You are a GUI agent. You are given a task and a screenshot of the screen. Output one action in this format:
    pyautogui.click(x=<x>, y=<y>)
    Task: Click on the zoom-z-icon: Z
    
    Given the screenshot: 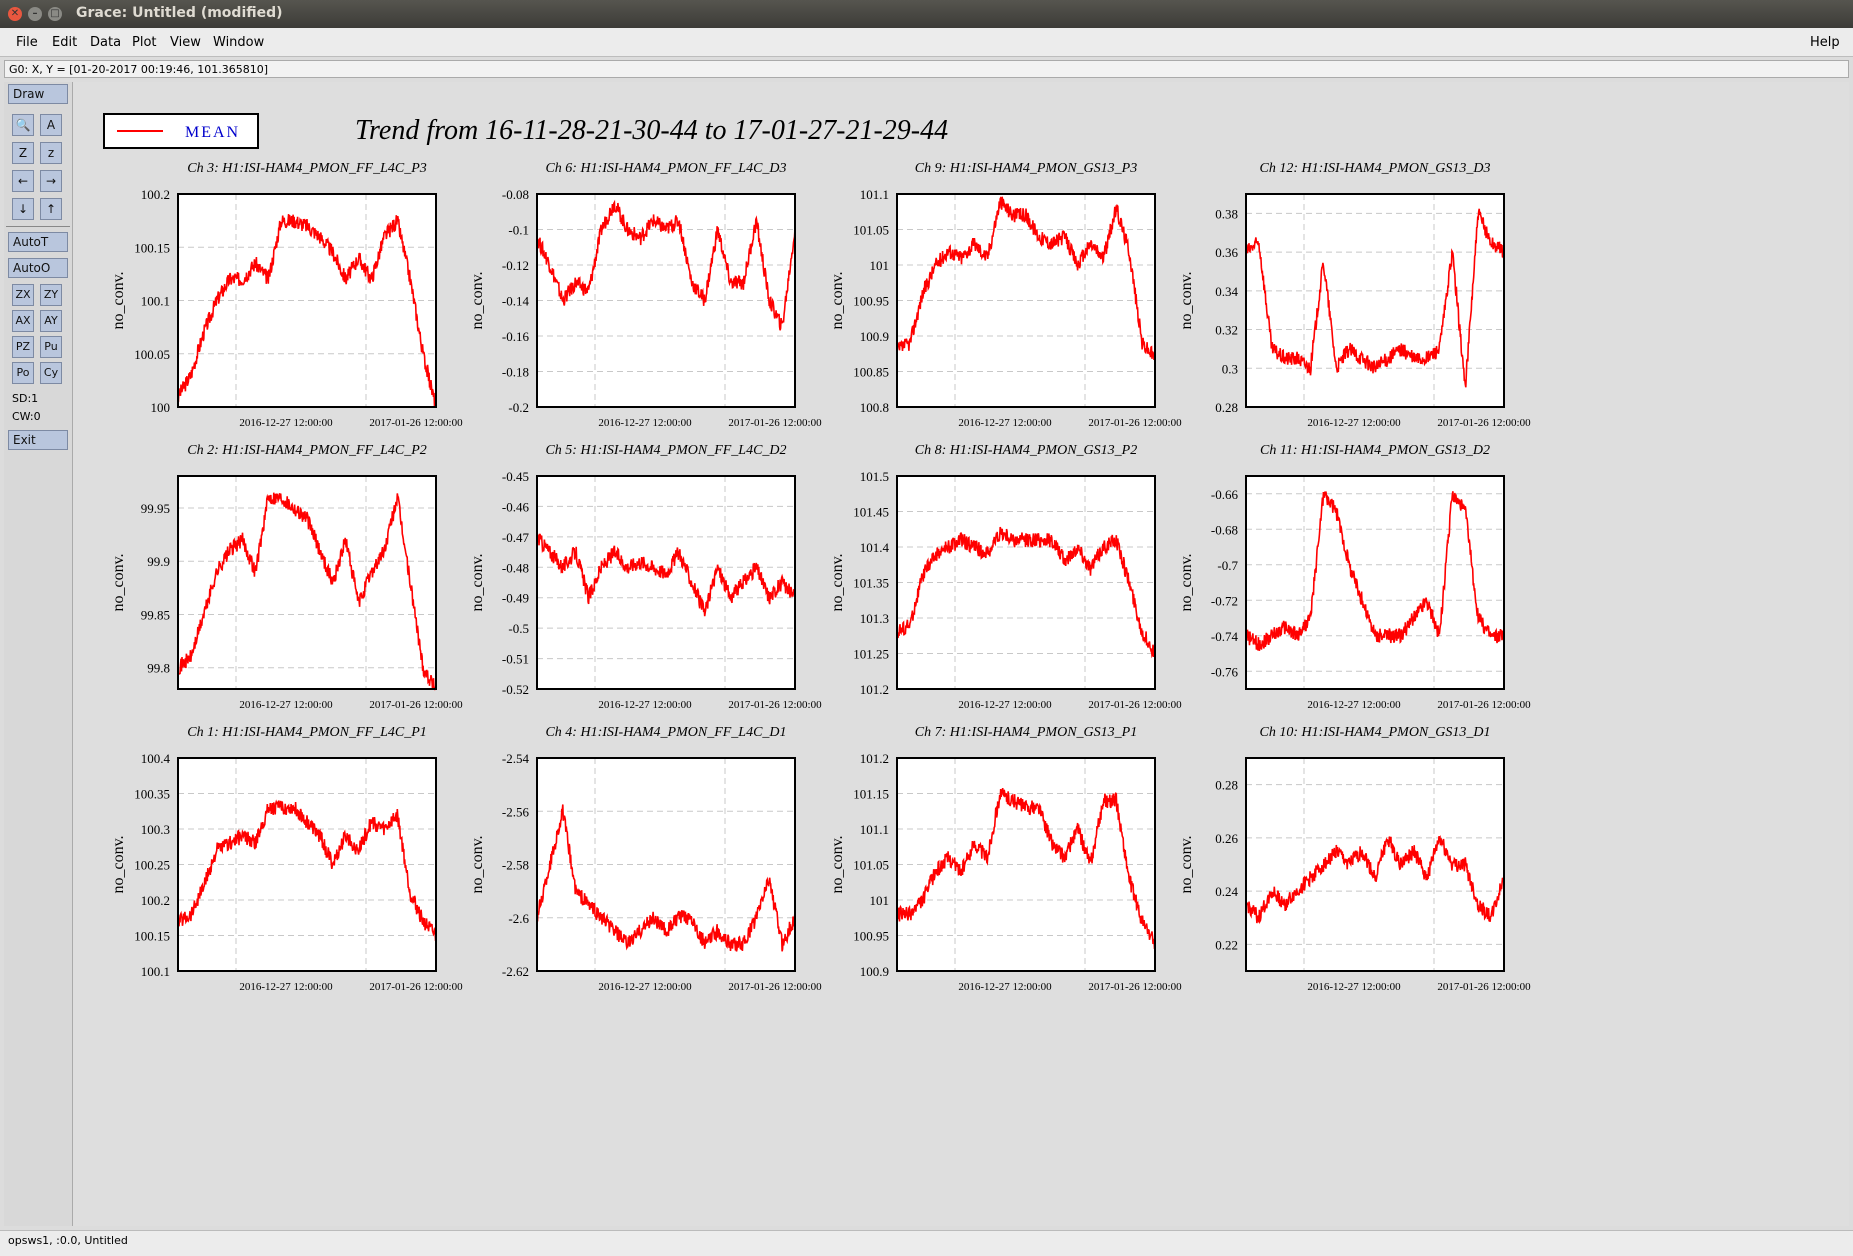 What is the action you would take?
    pyautogui.click(x=23, y=153)
    